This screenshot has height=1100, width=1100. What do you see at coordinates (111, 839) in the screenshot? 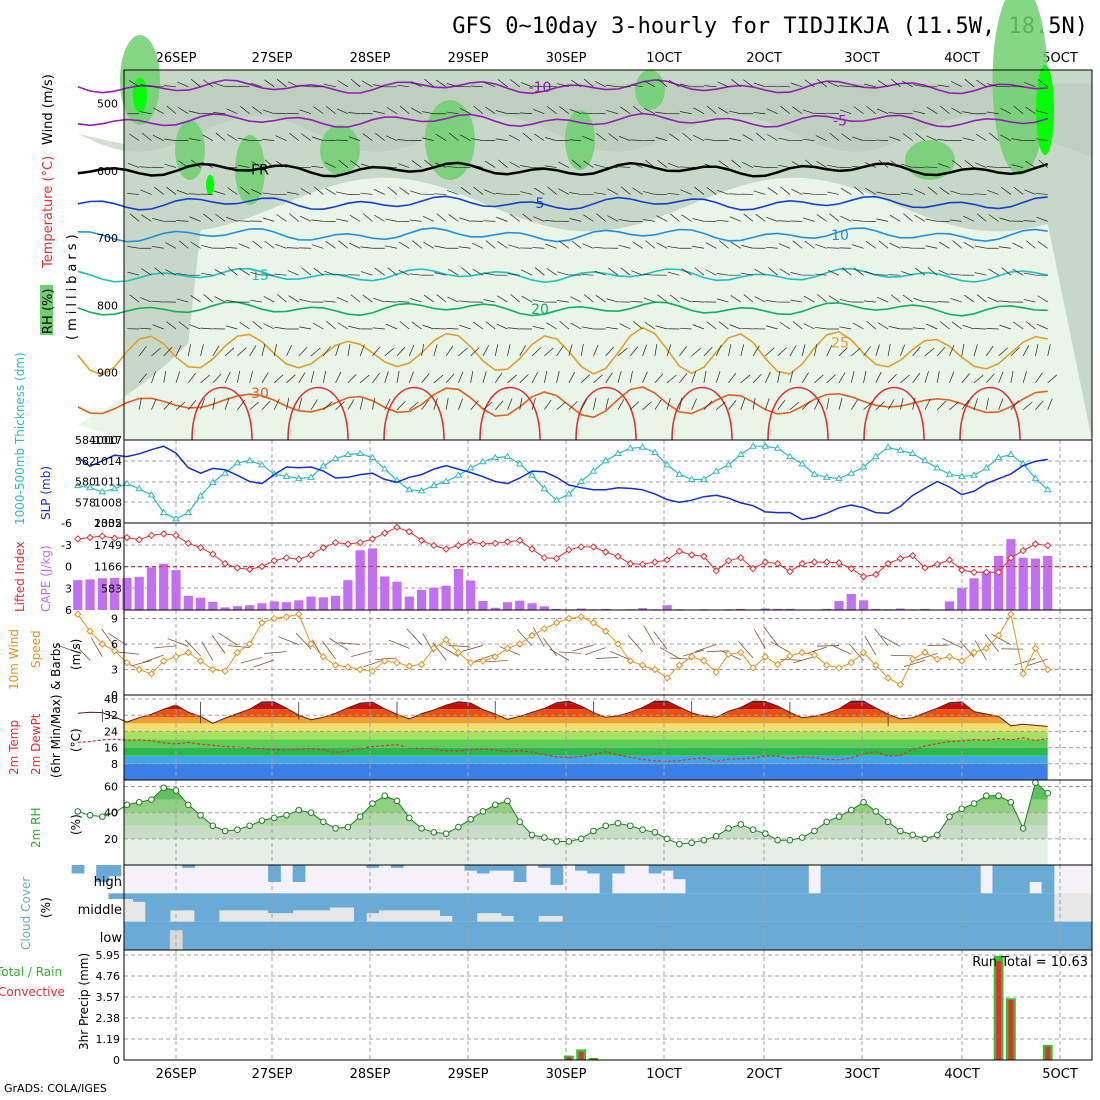
I see `rh-ytick-20: 20` at bounding box center [111, 839].